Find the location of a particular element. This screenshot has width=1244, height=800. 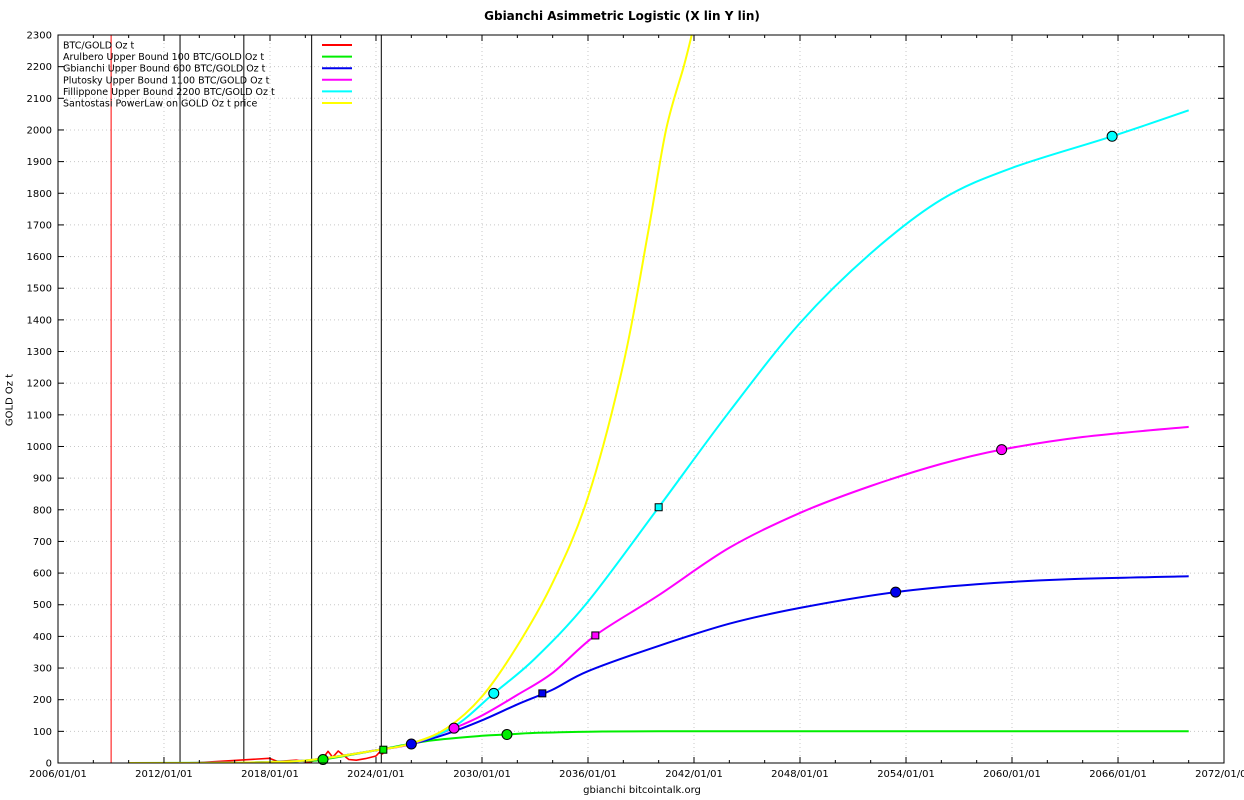

y-tick-label: 800 is located at coordinates (42, 510).